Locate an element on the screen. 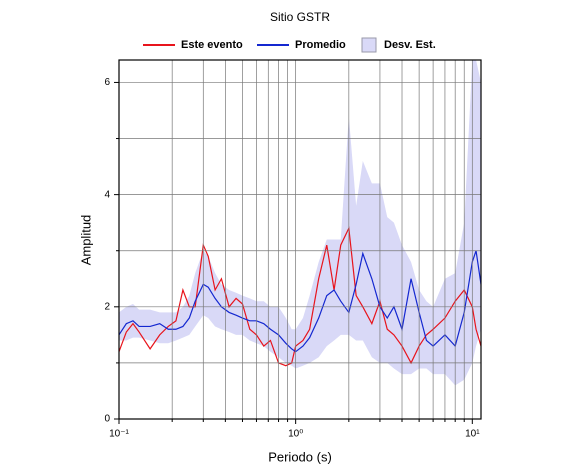 This screenshot has width=586, height=475. y-tick-label: 0 is located at coordinates (107, 419).